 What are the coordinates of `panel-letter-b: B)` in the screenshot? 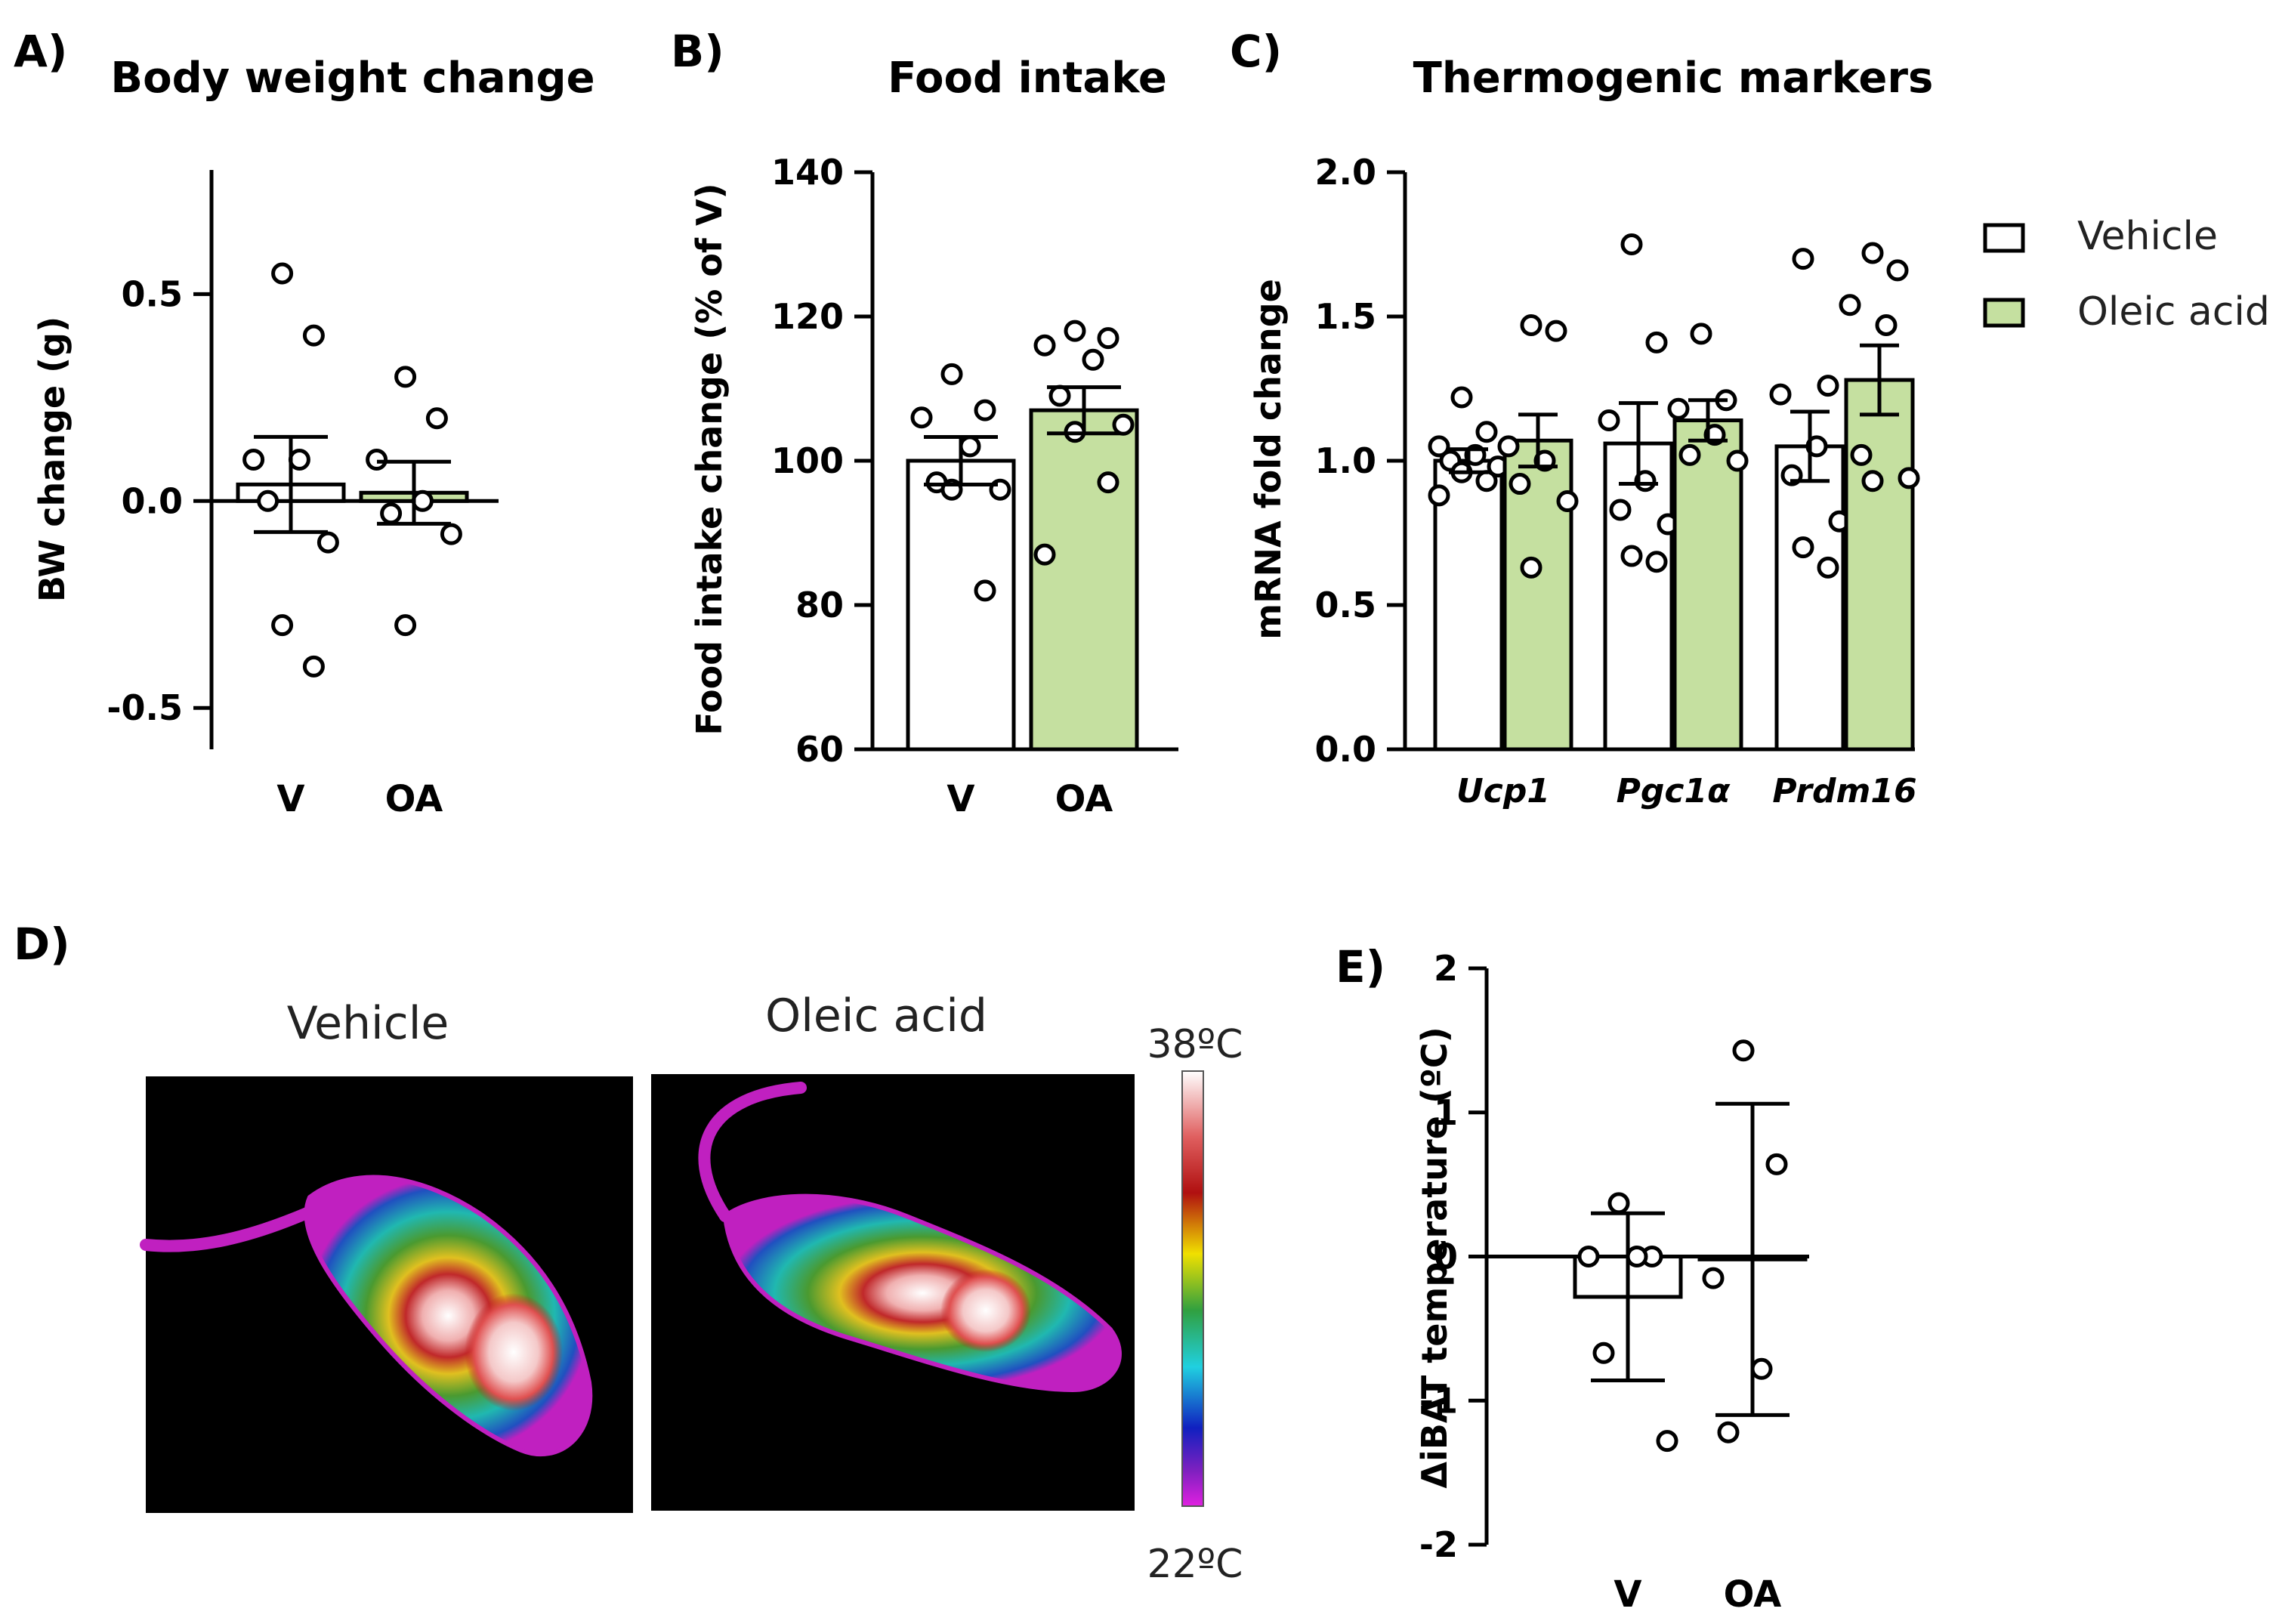 It's located at (697, 52).